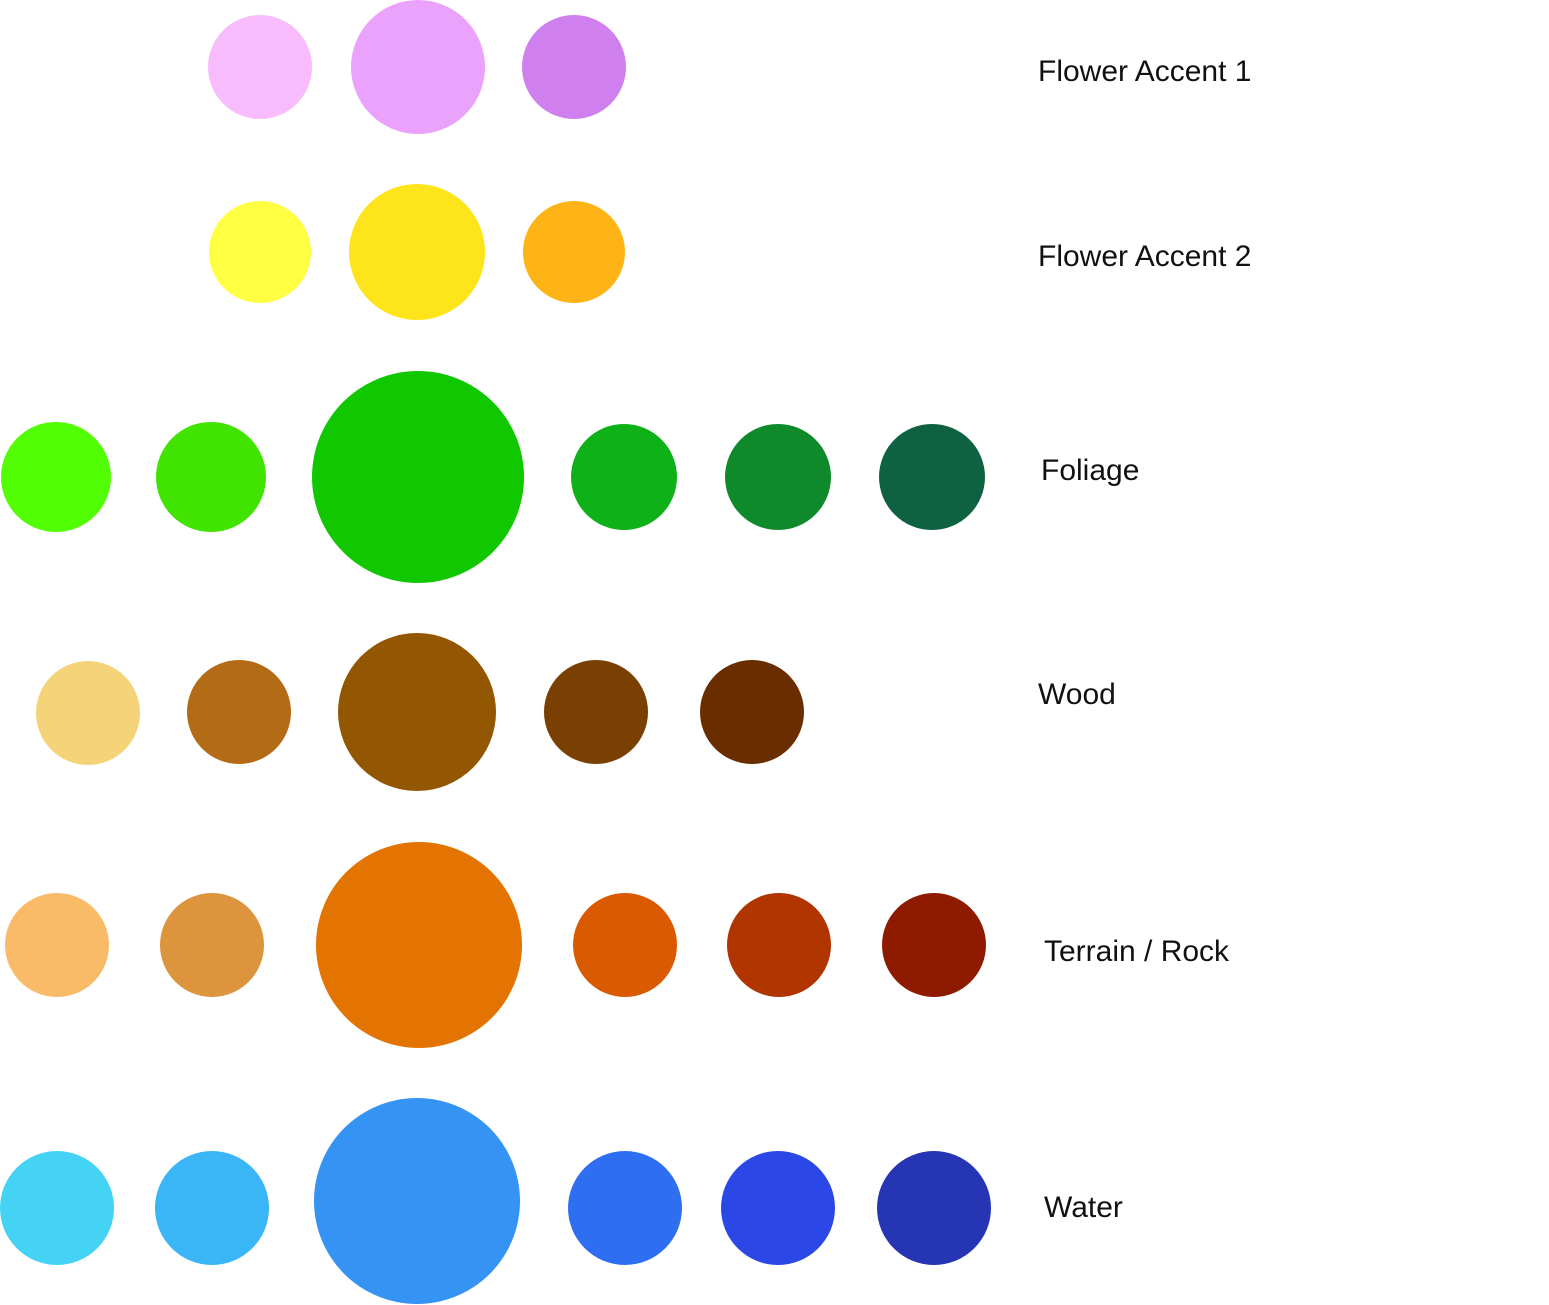 The width and height of the screenshot is (1549, 1305). What do you see at coordinates (1077, 694) in the screenshot?
I see `wood-label: Wood` at bounding box center [1077, 694].